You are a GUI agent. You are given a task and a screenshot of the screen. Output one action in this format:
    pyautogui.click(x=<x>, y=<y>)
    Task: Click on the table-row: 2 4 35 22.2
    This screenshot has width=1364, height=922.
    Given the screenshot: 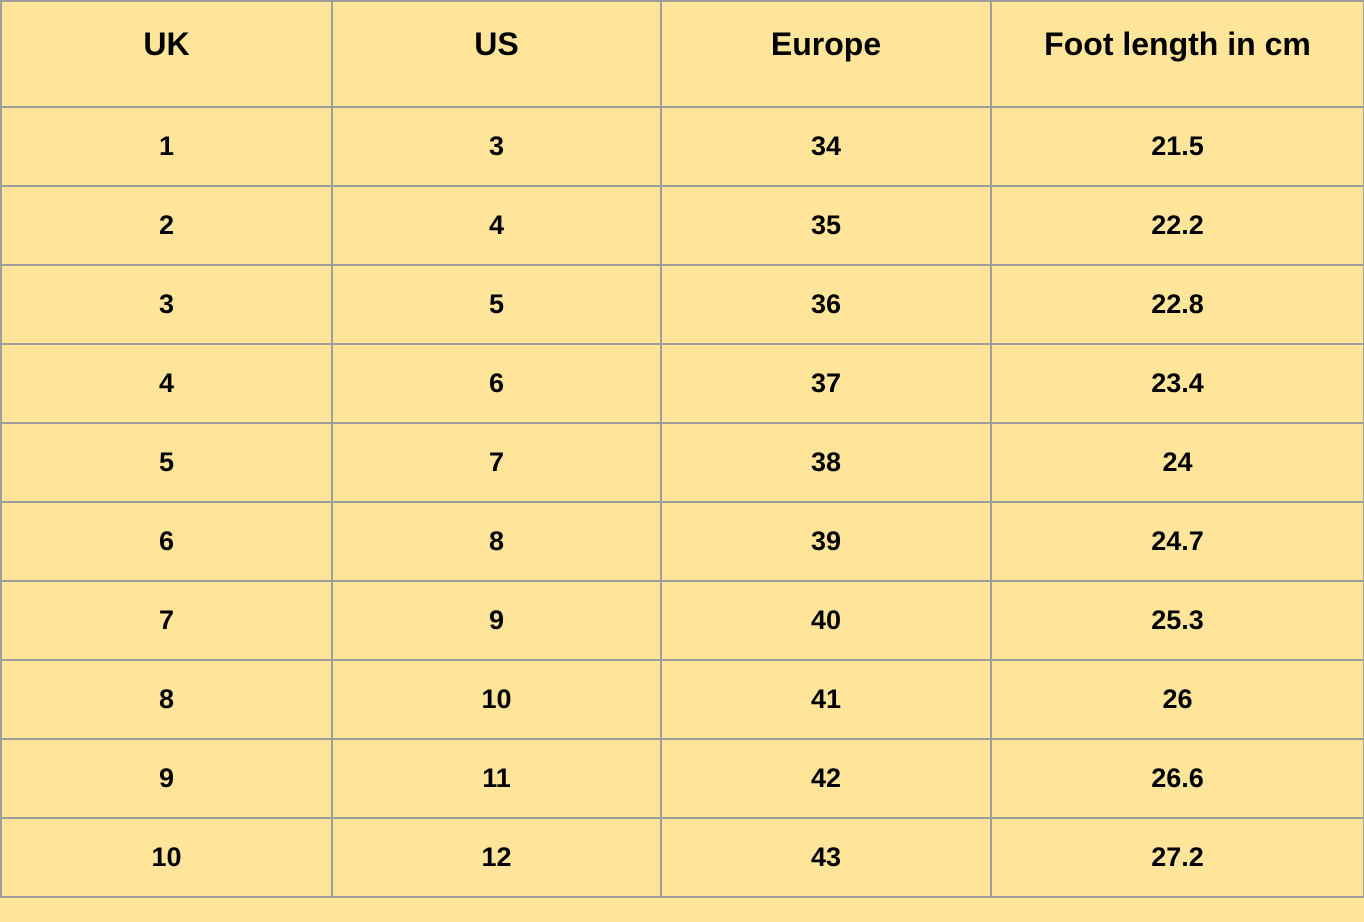 What is the action you would take?
    pyautogui.click(x=682, y=225)
    